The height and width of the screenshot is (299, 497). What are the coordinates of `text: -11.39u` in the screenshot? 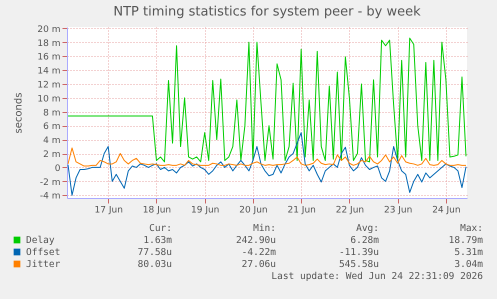 It's located at (358, 252).